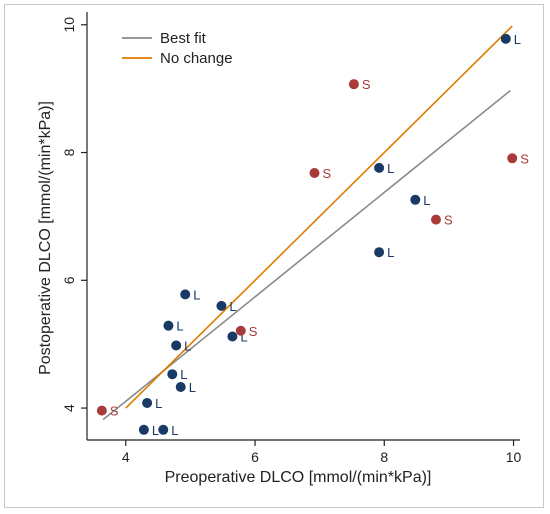  What do you see at coordinates (183, 38) in the screenshot?
I see `legend-label: Best fit` at bounding box center [183, 38].